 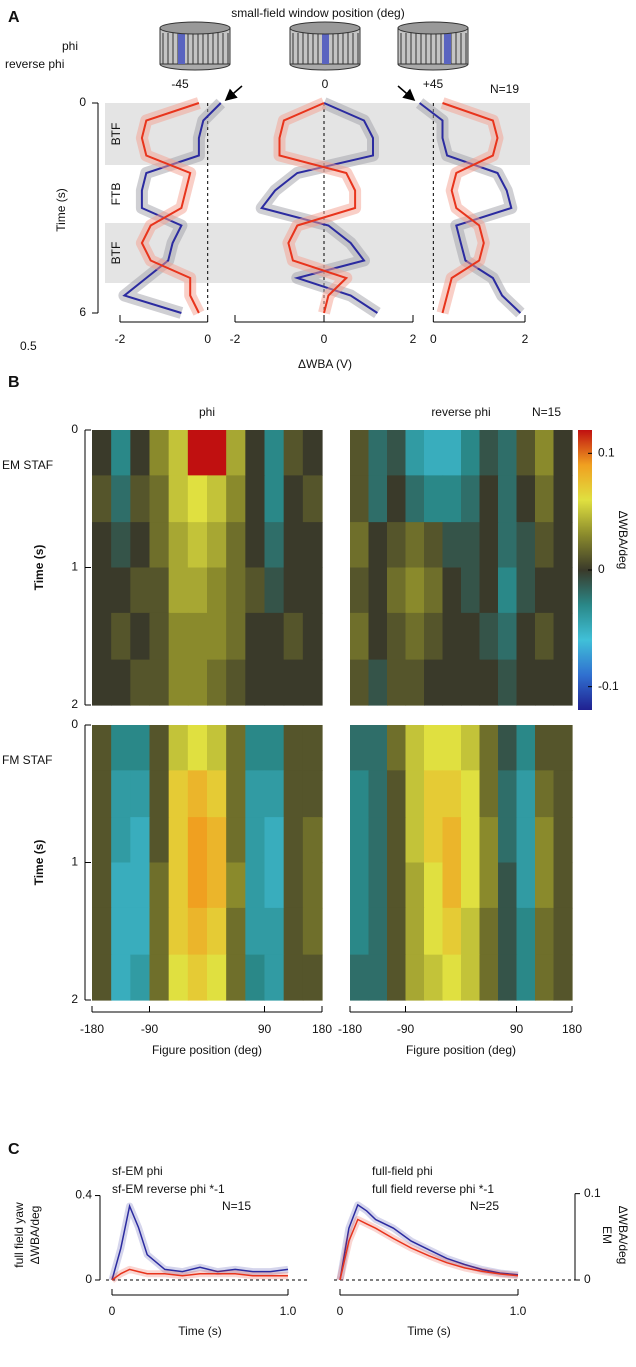 I want to click on panel-label: B, so click(x=14, y=382).